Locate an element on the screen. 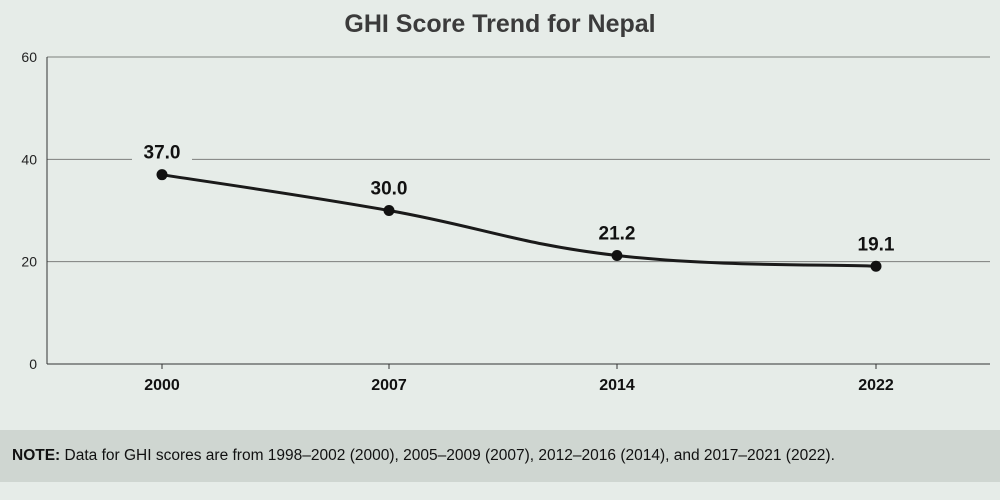 Image resolution: width=1000 pixels, height=500 pixels. data-point-2007 is located at coordinates (389, 210).